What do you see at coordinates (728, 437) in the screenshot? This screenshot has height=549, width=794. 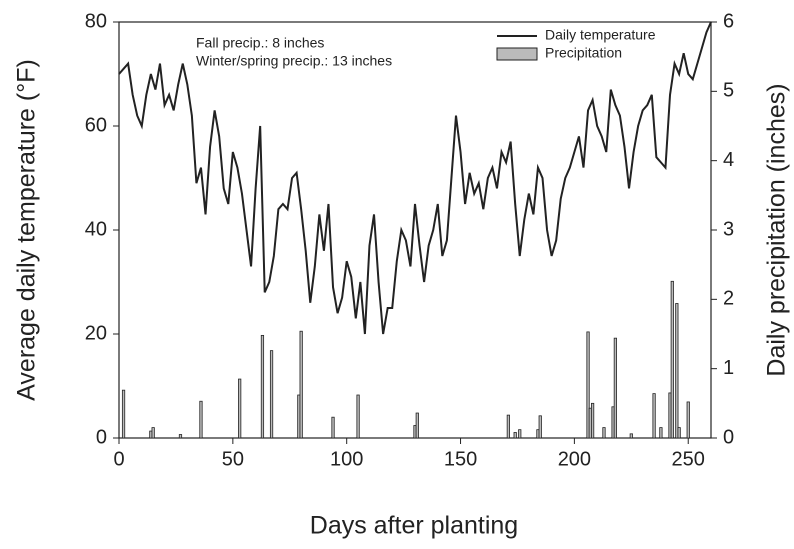 I see `y2-tick-label: 0` at bounding box center [728, 437].